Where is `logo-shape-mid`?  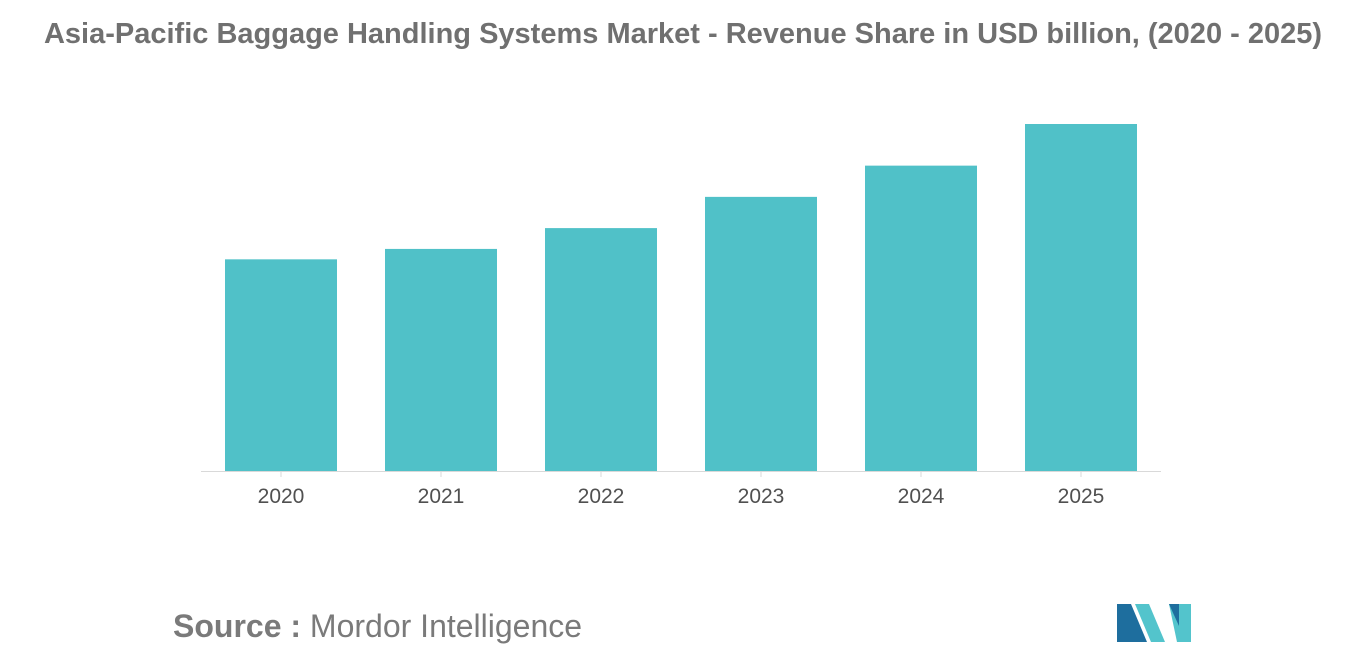
logo-shape-mid is located at coordinates (1150, 623).